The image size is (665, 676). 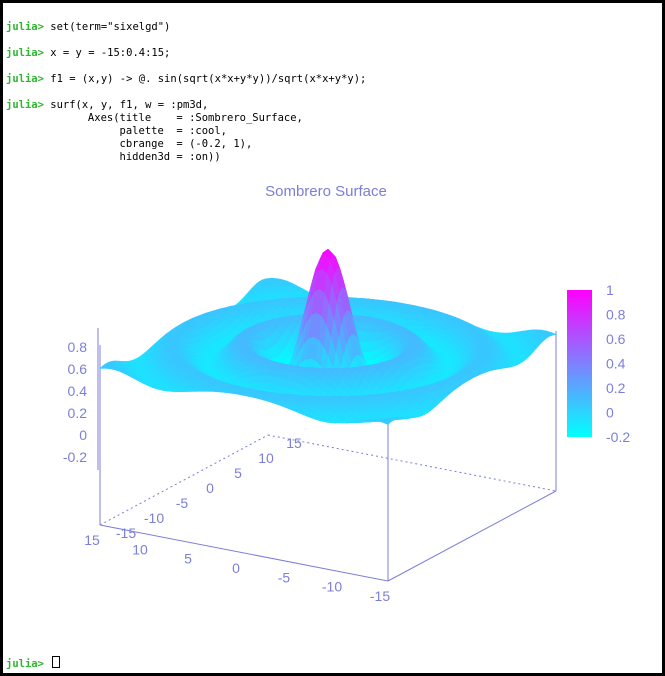 I want to click on x-tick-label: -5, so click(x=284, y=577).